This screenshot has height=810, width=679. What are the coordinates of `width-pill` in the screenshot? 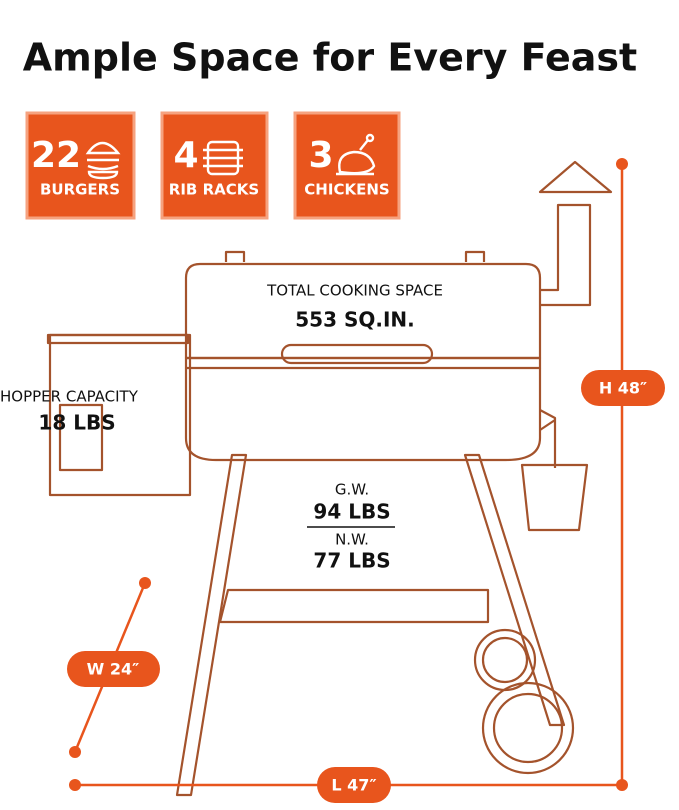 It's located at (113, 669).